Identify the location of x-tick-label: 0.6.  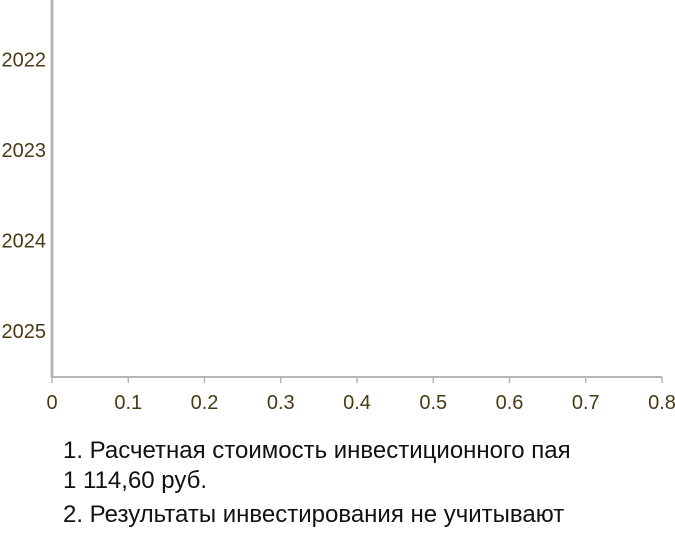
(510, 403).